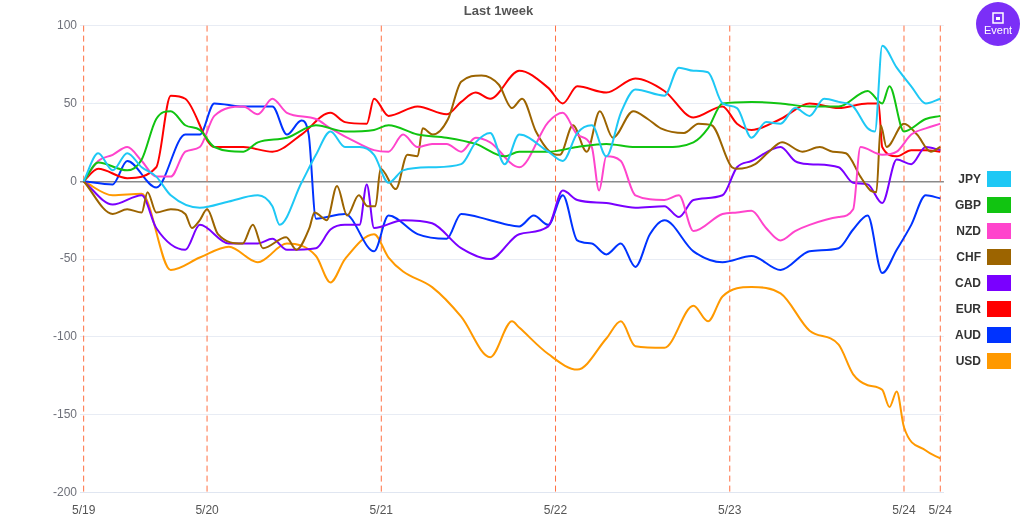 The height and width of the screenshot is (525, 1024). What do you see at coordinates (74, 180) in the screenshot?
I see `y-tick-label: 0` at bounding box center [74, 180].